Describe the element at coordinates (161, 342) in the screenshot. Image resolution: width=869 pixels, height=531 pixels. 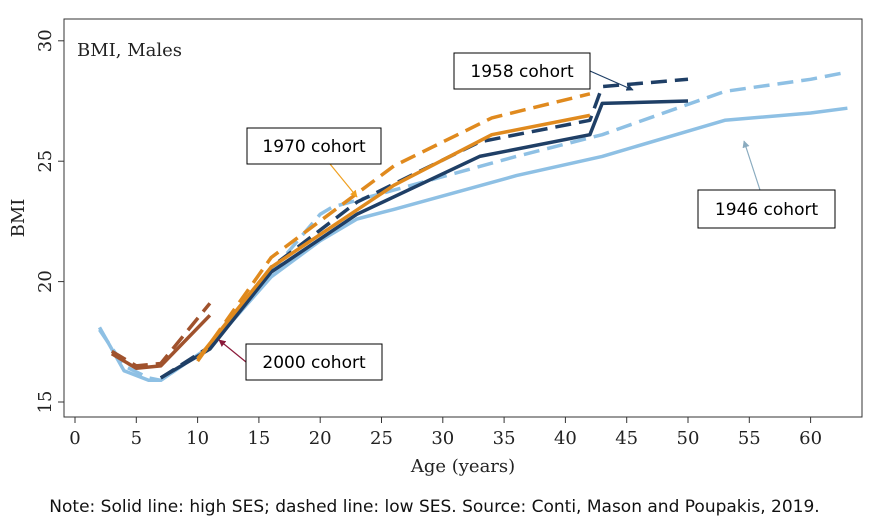
I see `series-2000-high-ses` at that location.